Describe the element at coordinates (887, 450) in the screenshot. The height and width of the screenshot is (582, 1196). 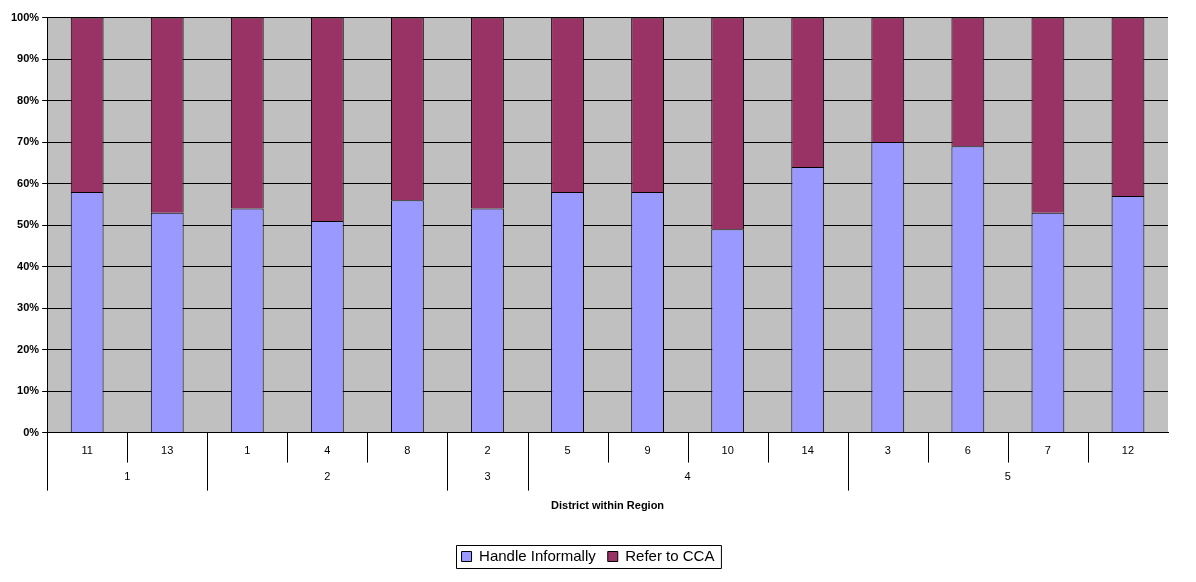
I see `x-tick-label: 3` at that location.